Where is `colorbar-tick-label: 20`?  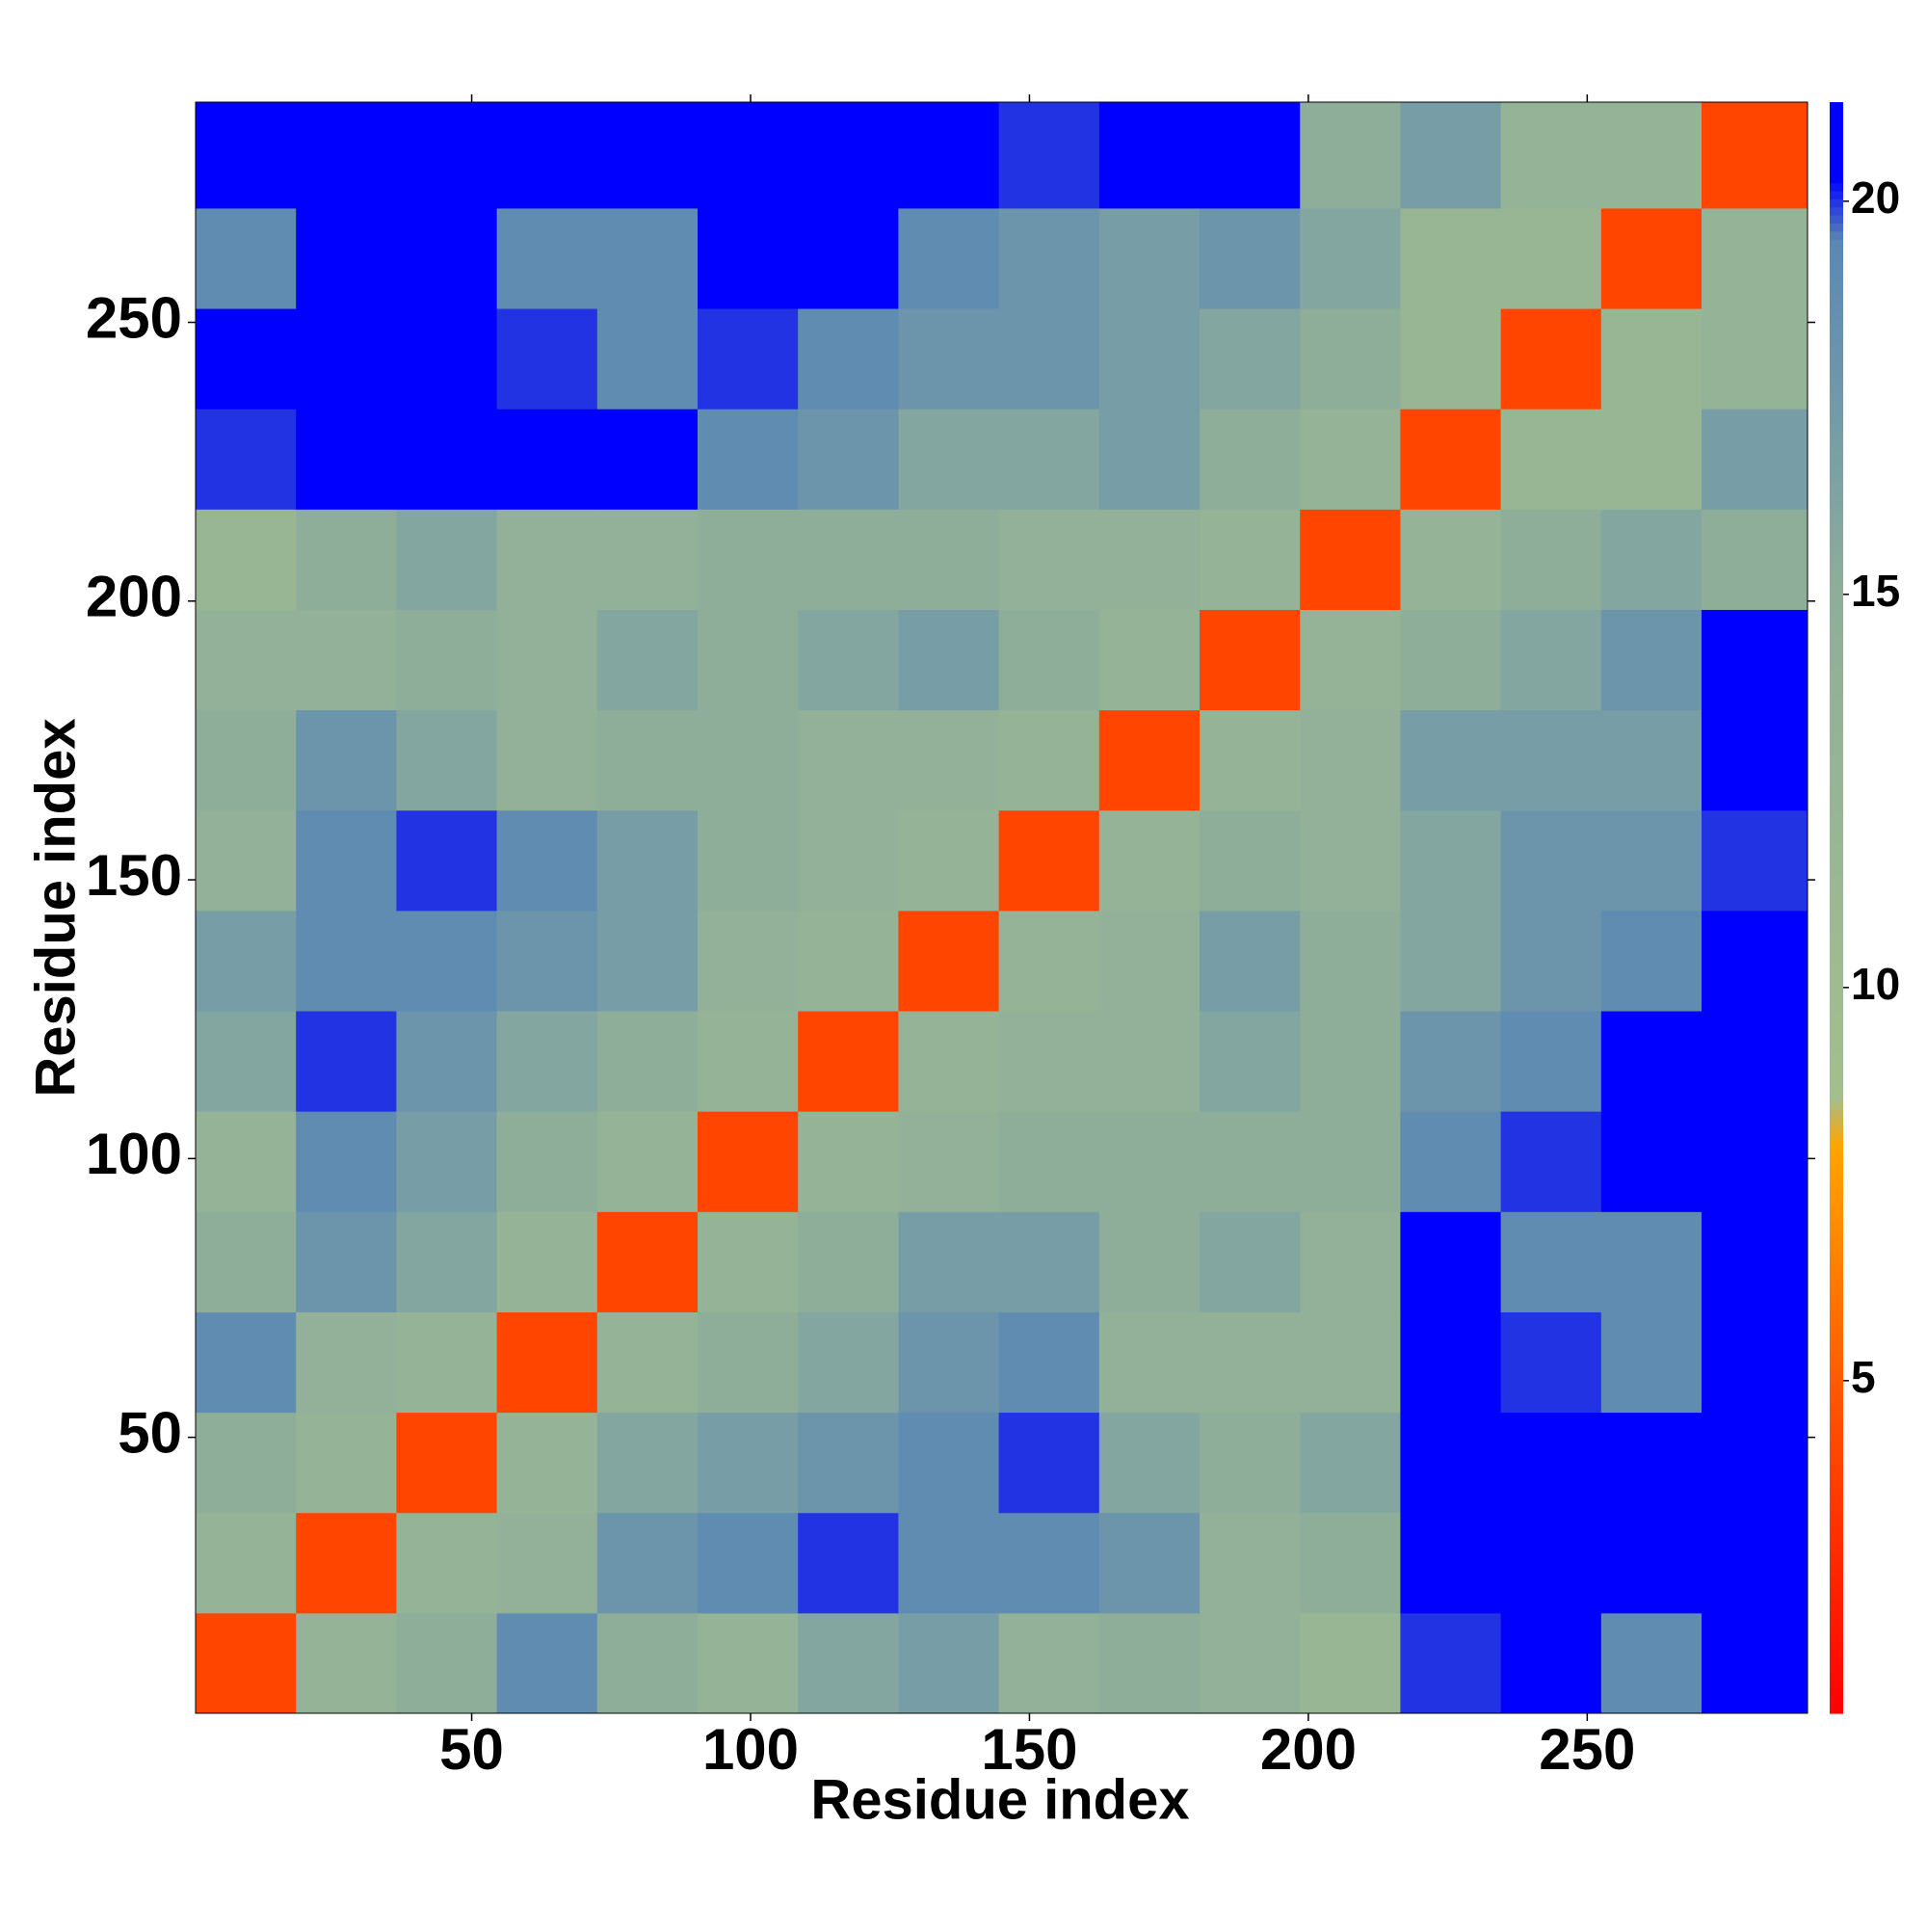 colorbar-tick-label: 20 is located at coordinates (1875, 197).